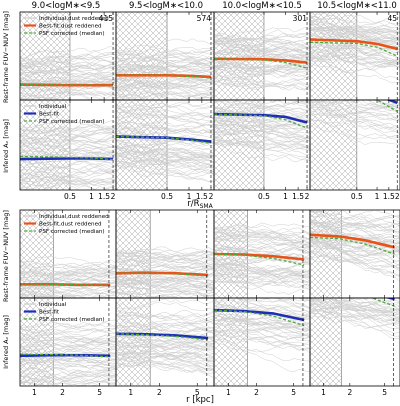  I want to click on panel-top-av_row-2: 0.5 1 1.5 2, so click(165, 150).